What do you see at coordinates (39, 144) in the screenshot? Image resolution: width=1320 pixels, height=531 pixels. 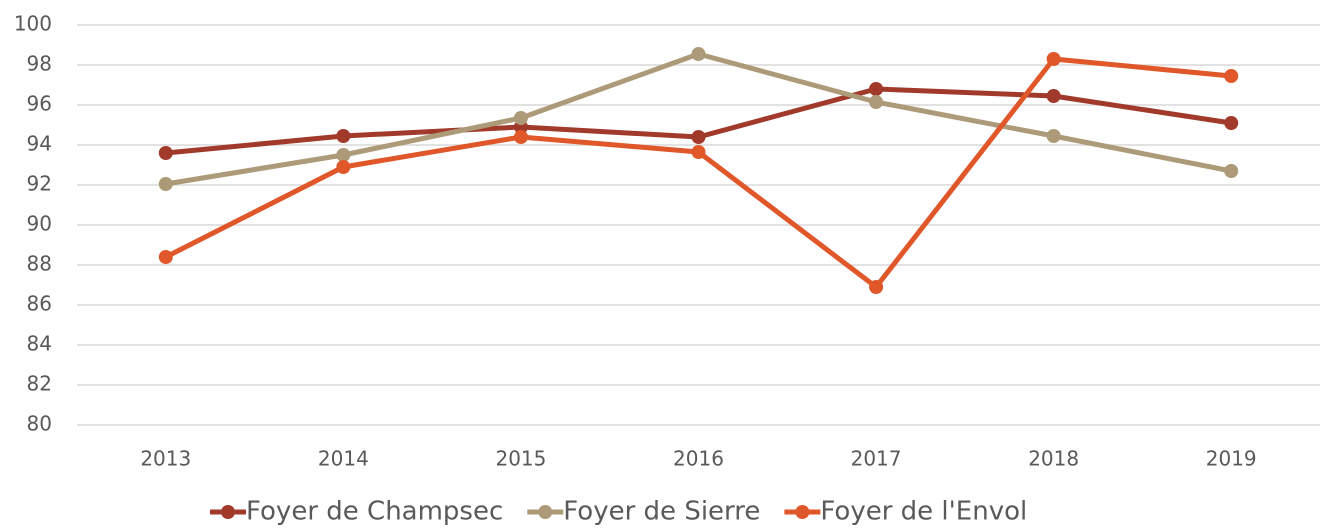 I see `y-tick-label: 94` at bounding box center [39, 144].